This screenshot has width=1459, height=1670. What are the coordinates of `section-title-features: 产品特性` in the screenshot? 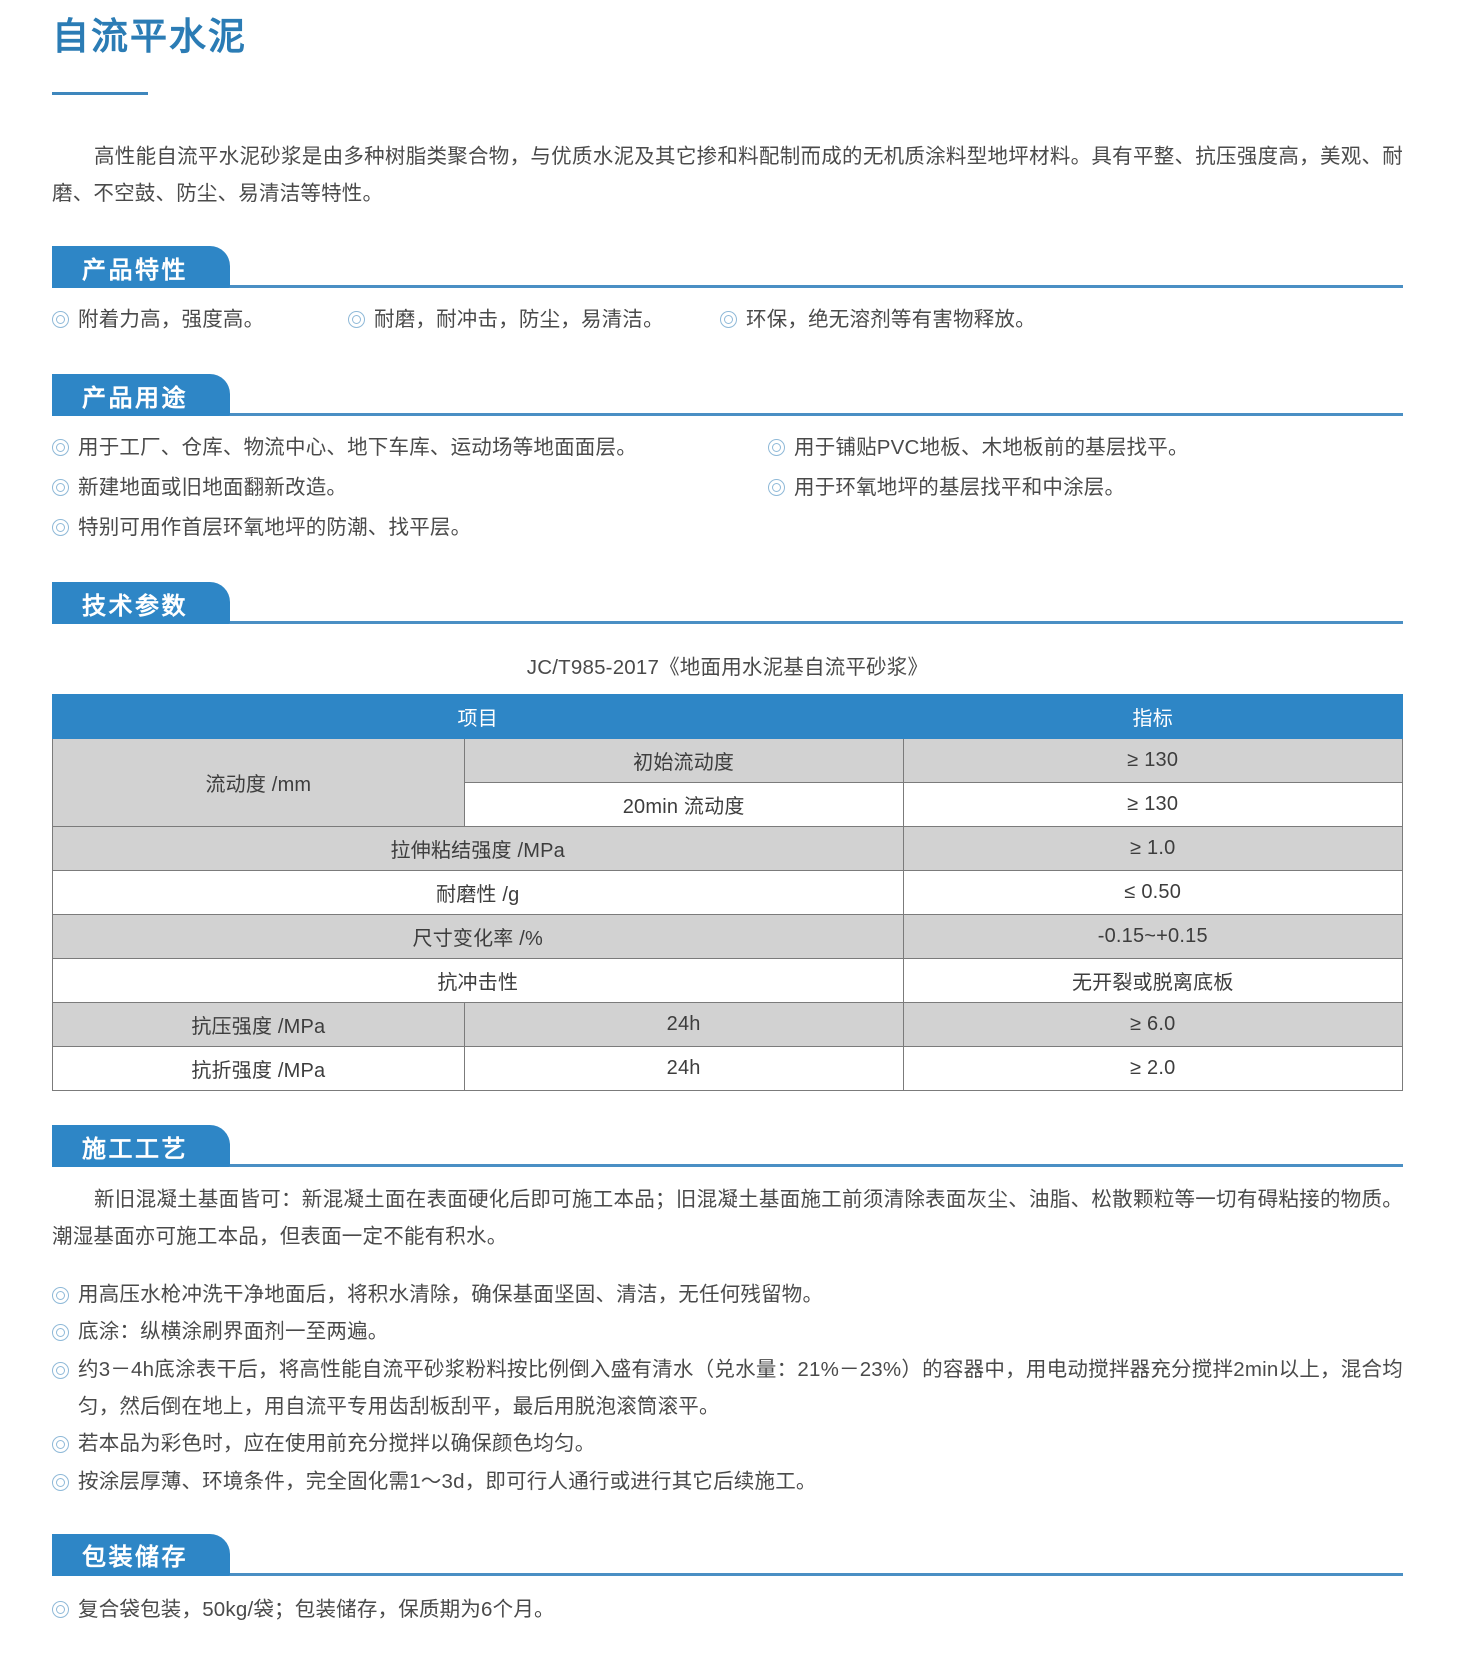 It's located at (141, 267).